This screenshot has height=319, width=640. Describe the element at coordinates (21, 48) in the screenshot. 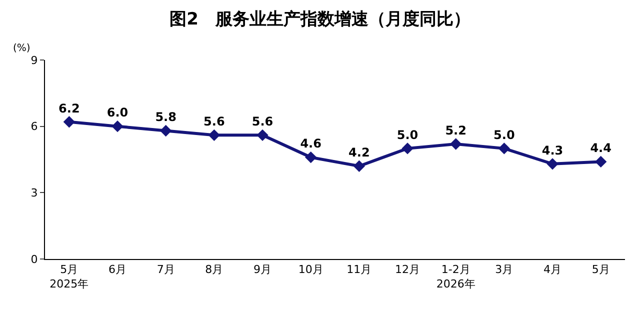

I see `y-axis-title: (%)` at that location.